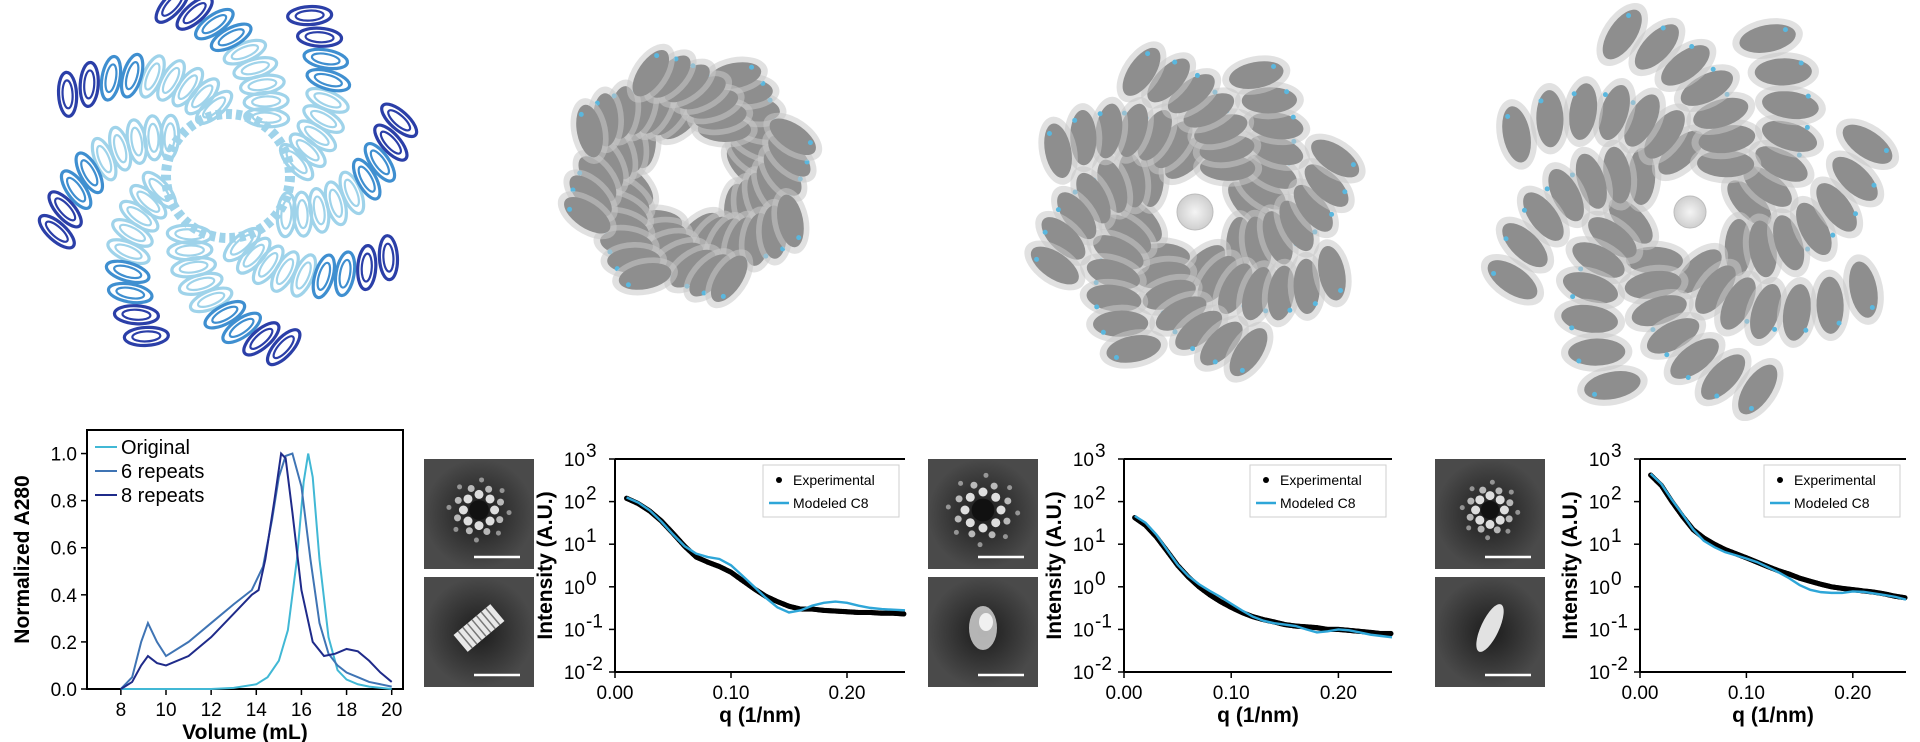 This screenshot has width=1920, height=742. I want to click on x-tick-label: 0.10, so click(1231, 693).